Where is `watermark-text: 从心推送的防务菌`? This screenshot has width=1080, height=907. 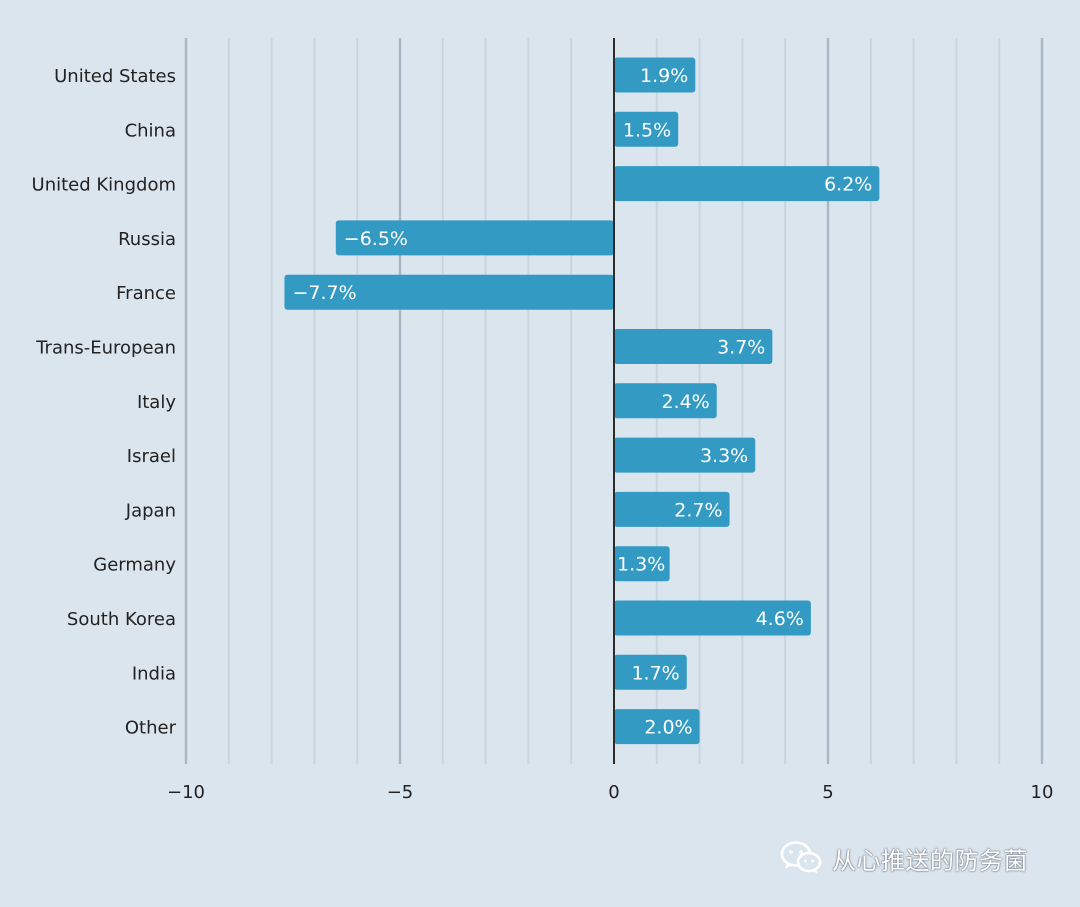 watermark-text: 从心推送的防务菌 is located at coordinates (930, 860).